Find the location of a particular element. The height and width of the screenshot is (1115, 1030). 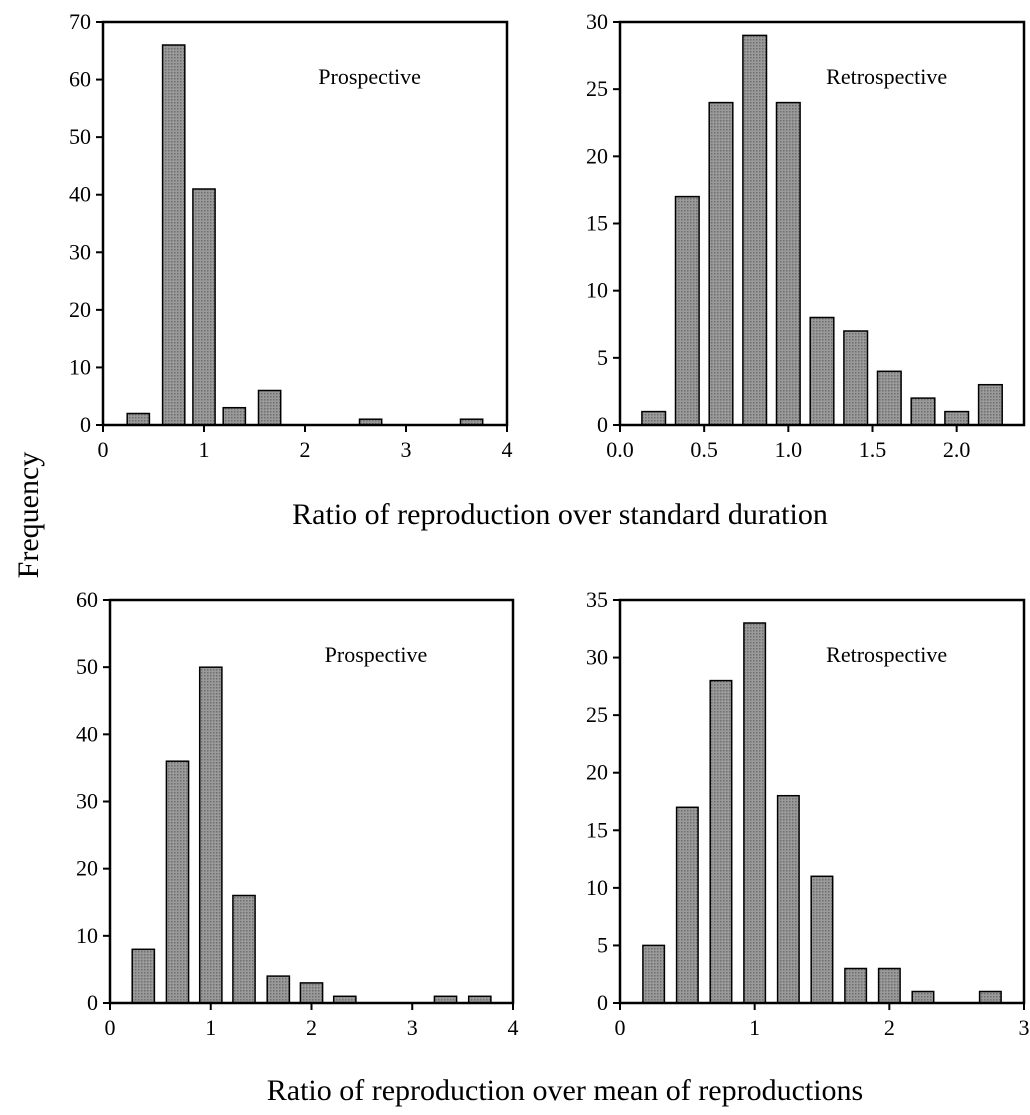

plot-frame is located at coordinates (822, 801).